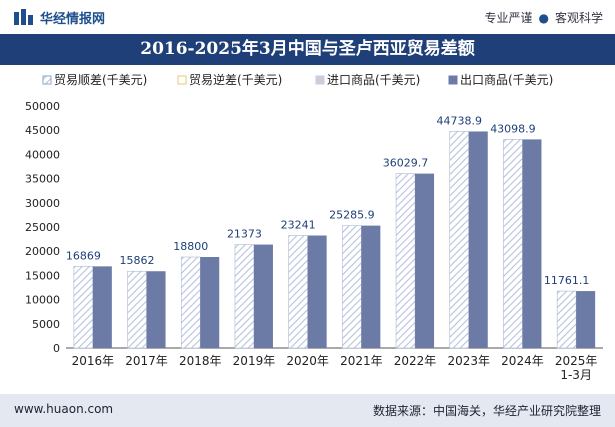 The height and width of the screenshot is (427, 615). Describe the element at coordinates (254, 361) in the screenshot. I see `x-tick-label: 2019年` at that location.